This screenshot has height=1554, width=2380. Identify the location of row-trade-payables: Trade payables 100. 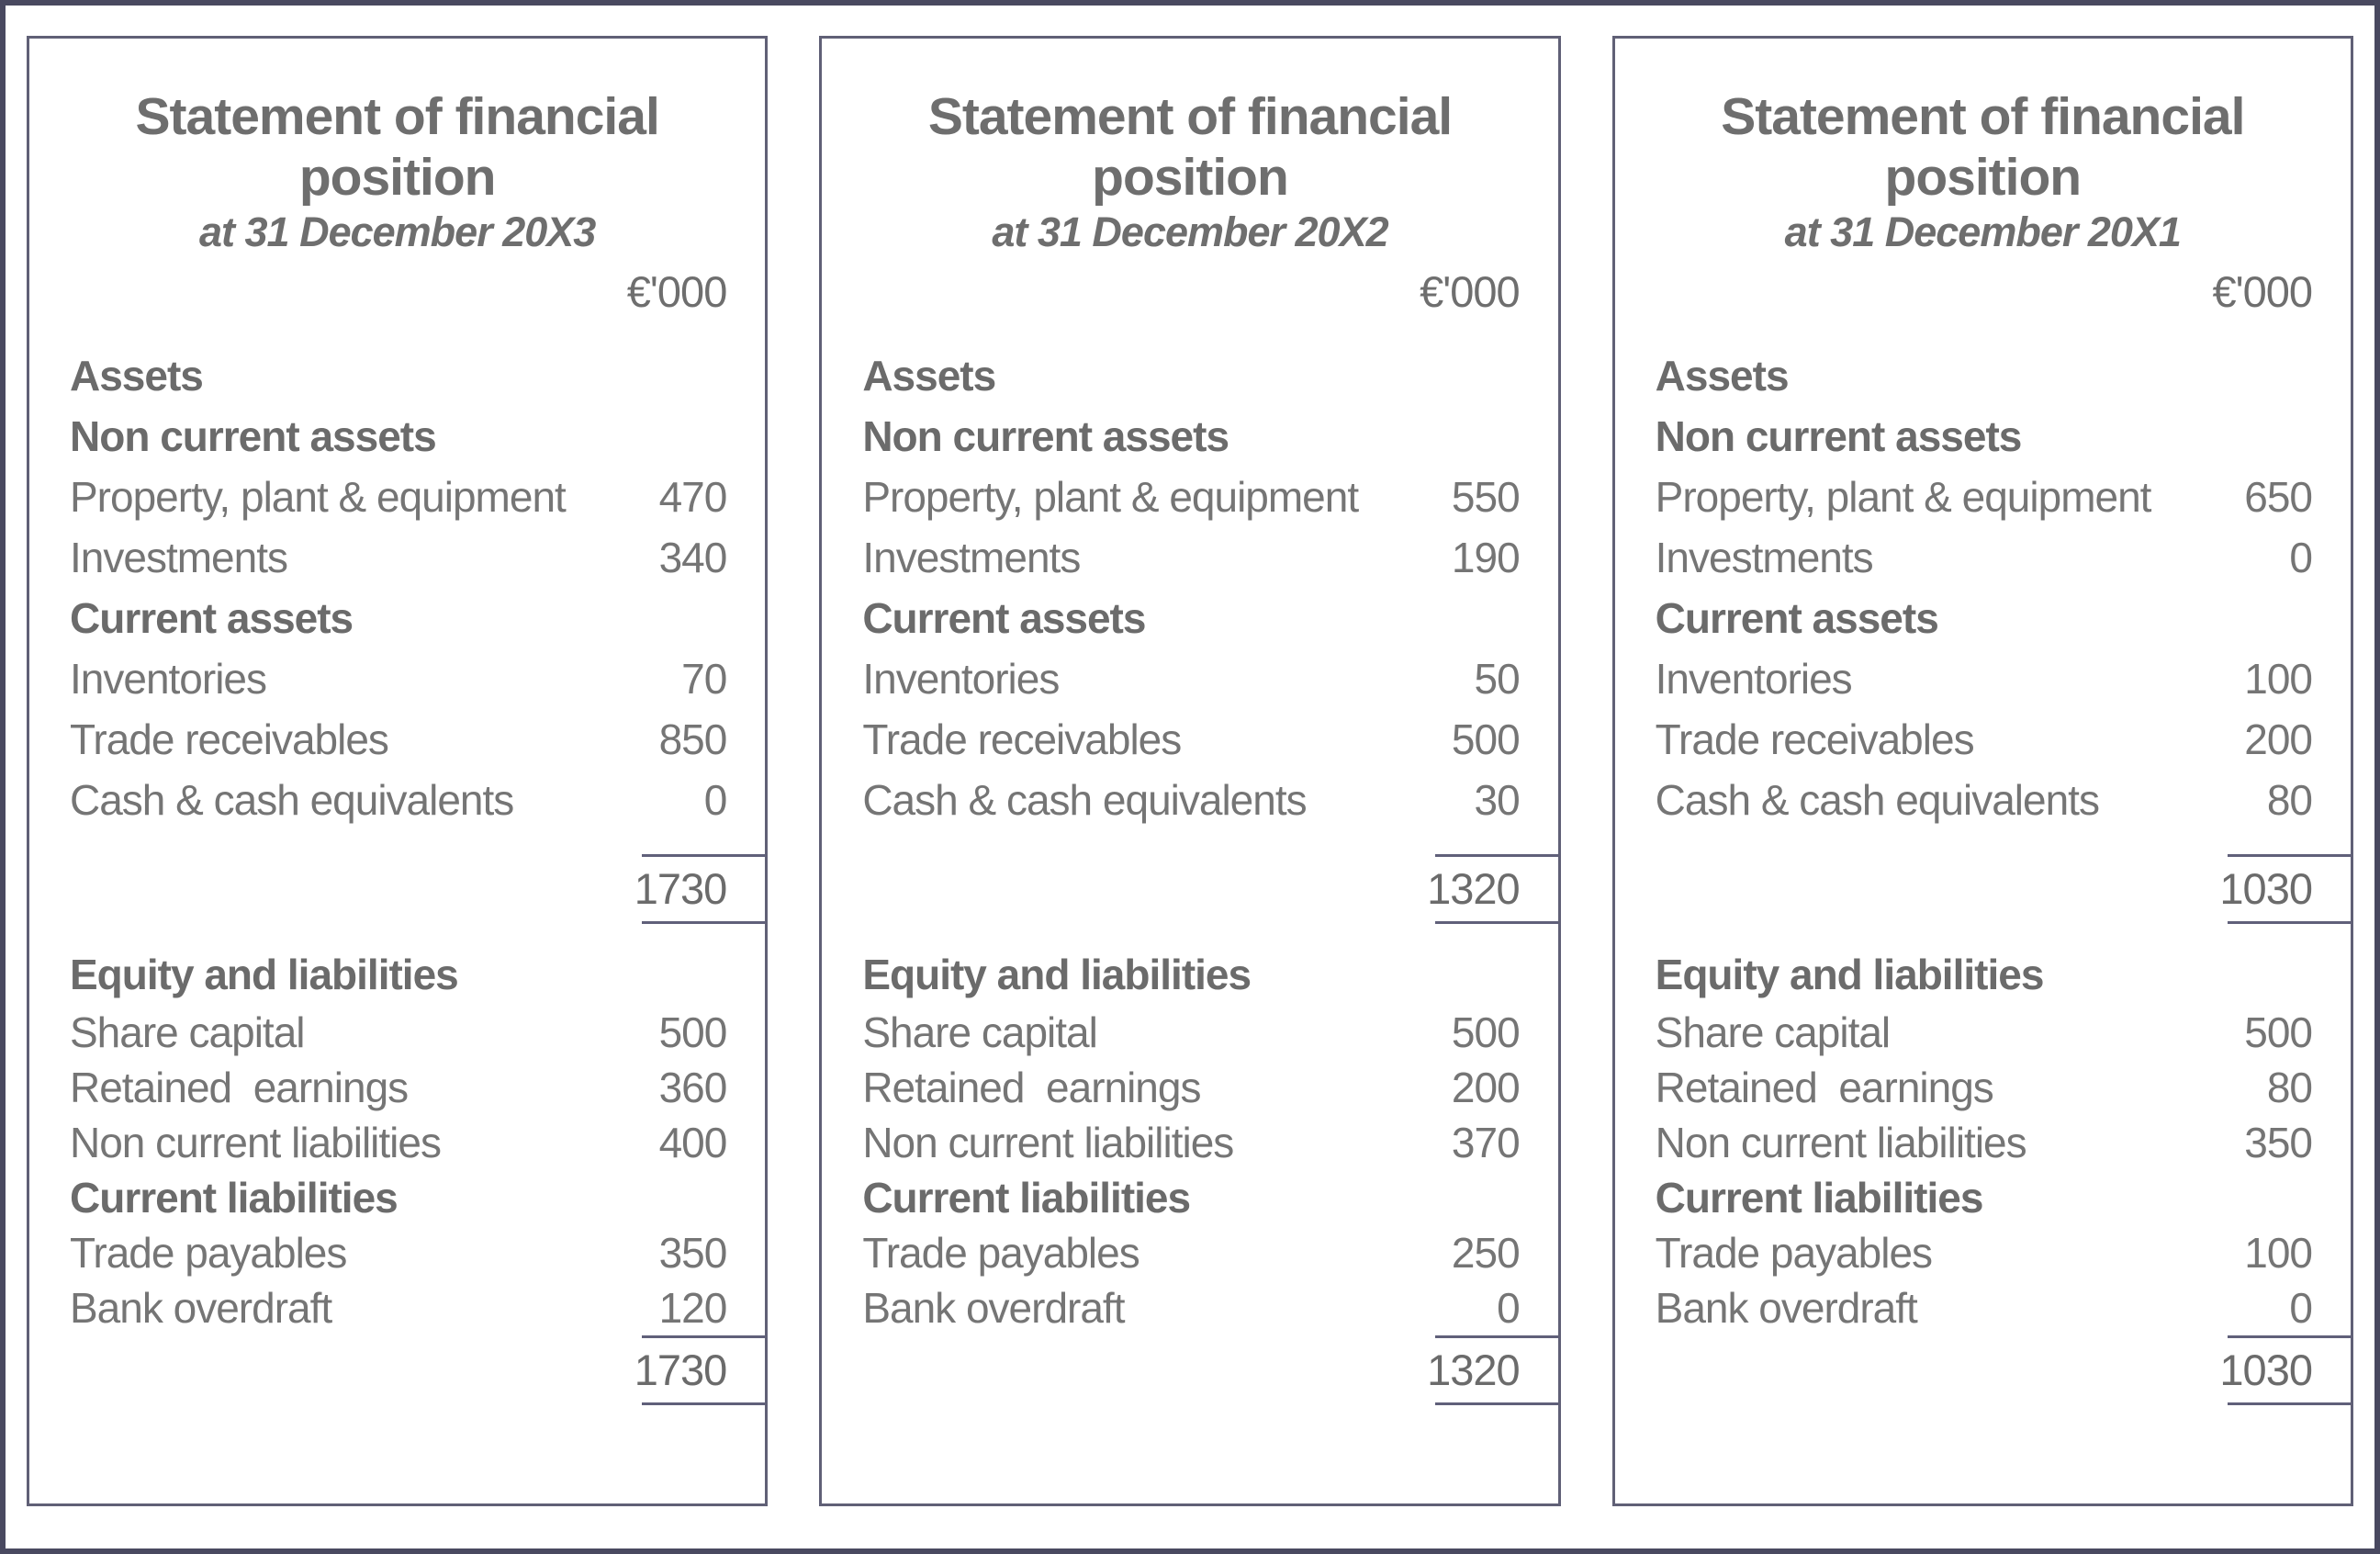
(1983, 1253).